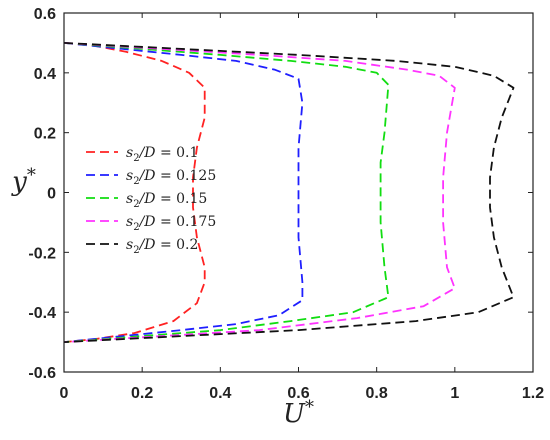  What do you see at coordinates (377, 393) in the screenshot?
I see `x-tick-label: 0.8` at bounding box center [377, 393].